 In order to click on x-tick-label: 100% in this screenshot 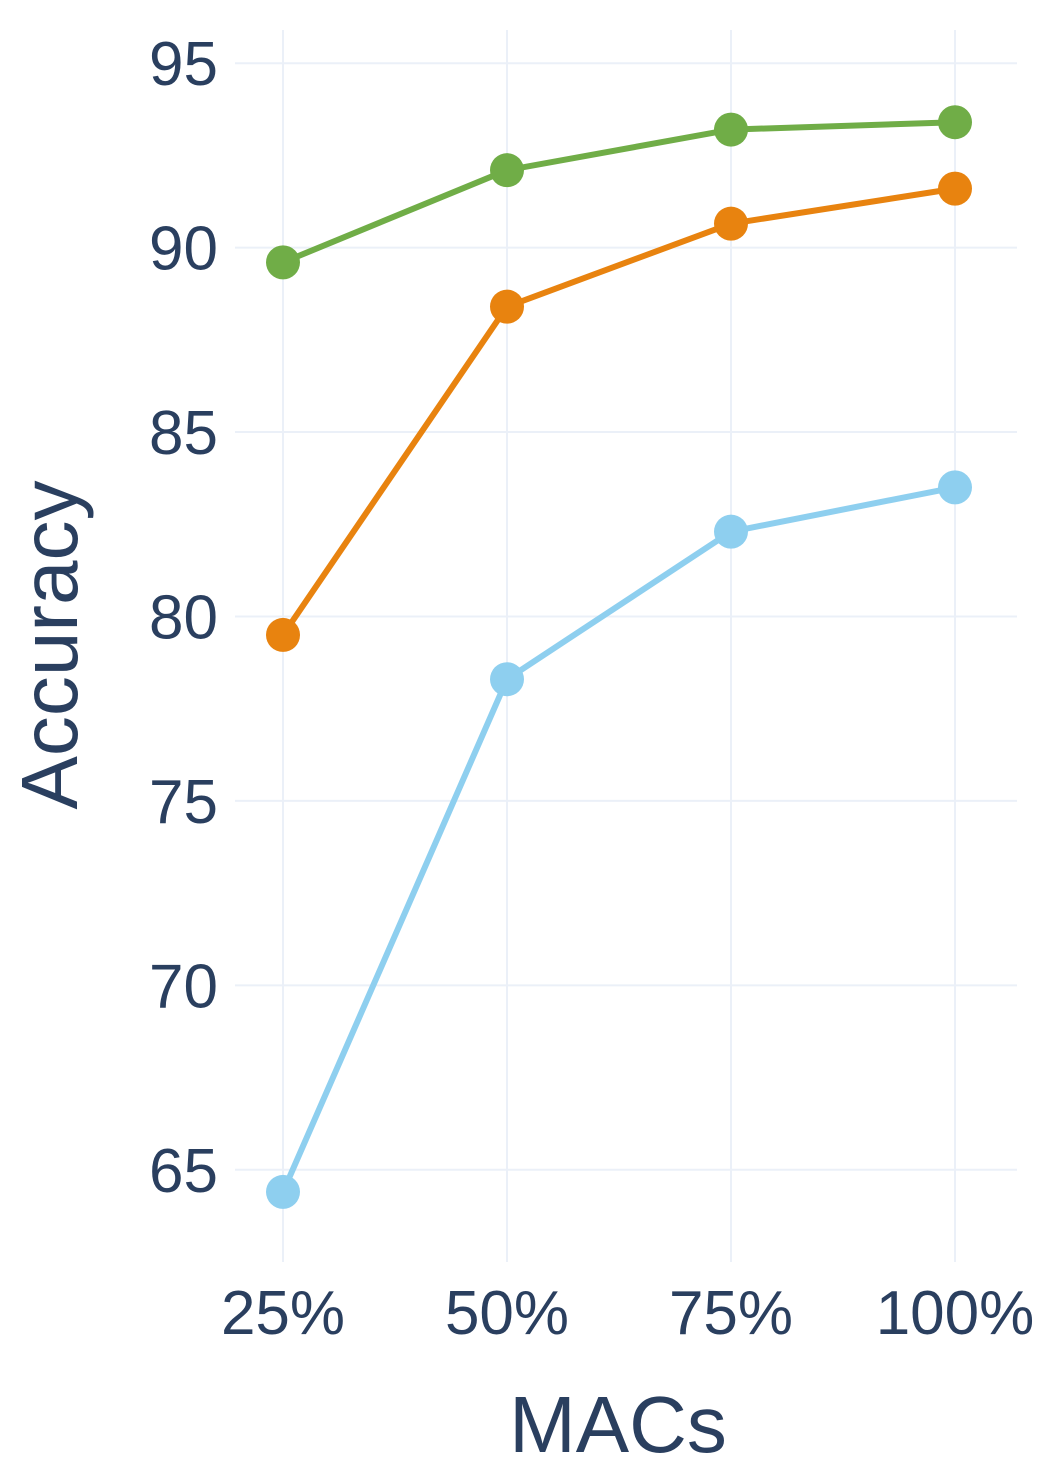, I will do `click(955, 1313)`.